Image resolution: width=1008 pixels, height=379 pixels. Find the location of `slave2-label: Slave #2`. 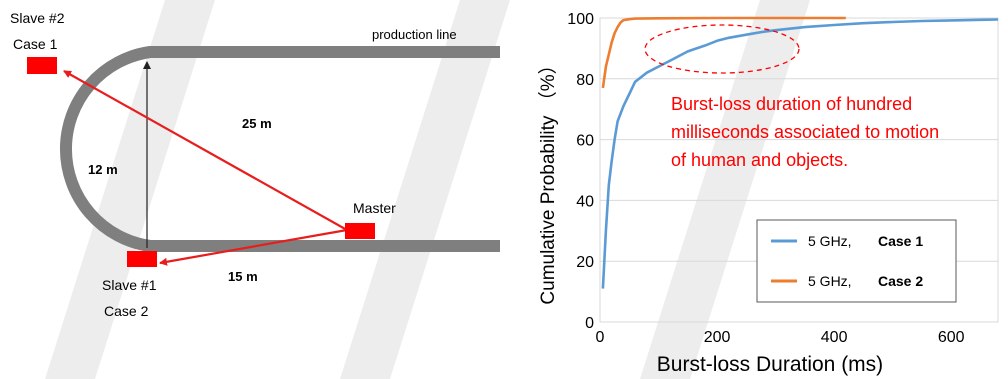

slave2-label: Slave #2 is located at coordinates (37, 18).